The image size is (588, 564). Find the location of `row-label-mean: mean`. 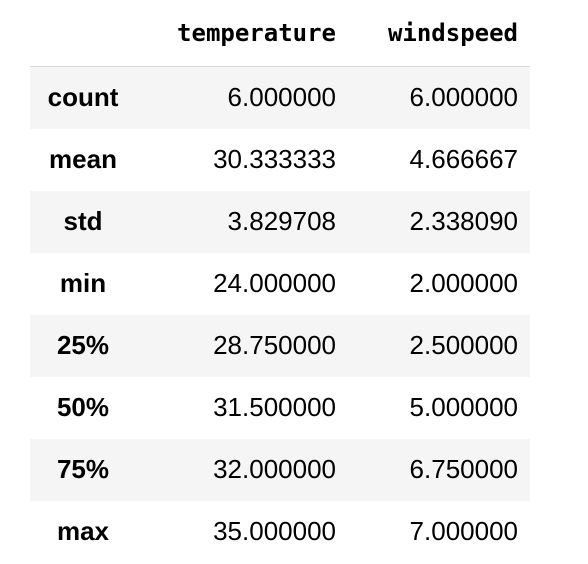

row-label-mean: mean is located at coordinates (83, 159).